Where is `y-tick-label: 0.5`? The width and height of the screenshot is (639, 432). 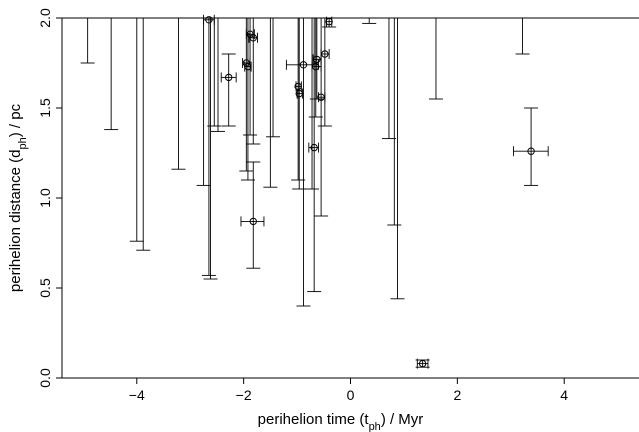 y-tick-label: 0.5 is located at coordinates (45, 288).